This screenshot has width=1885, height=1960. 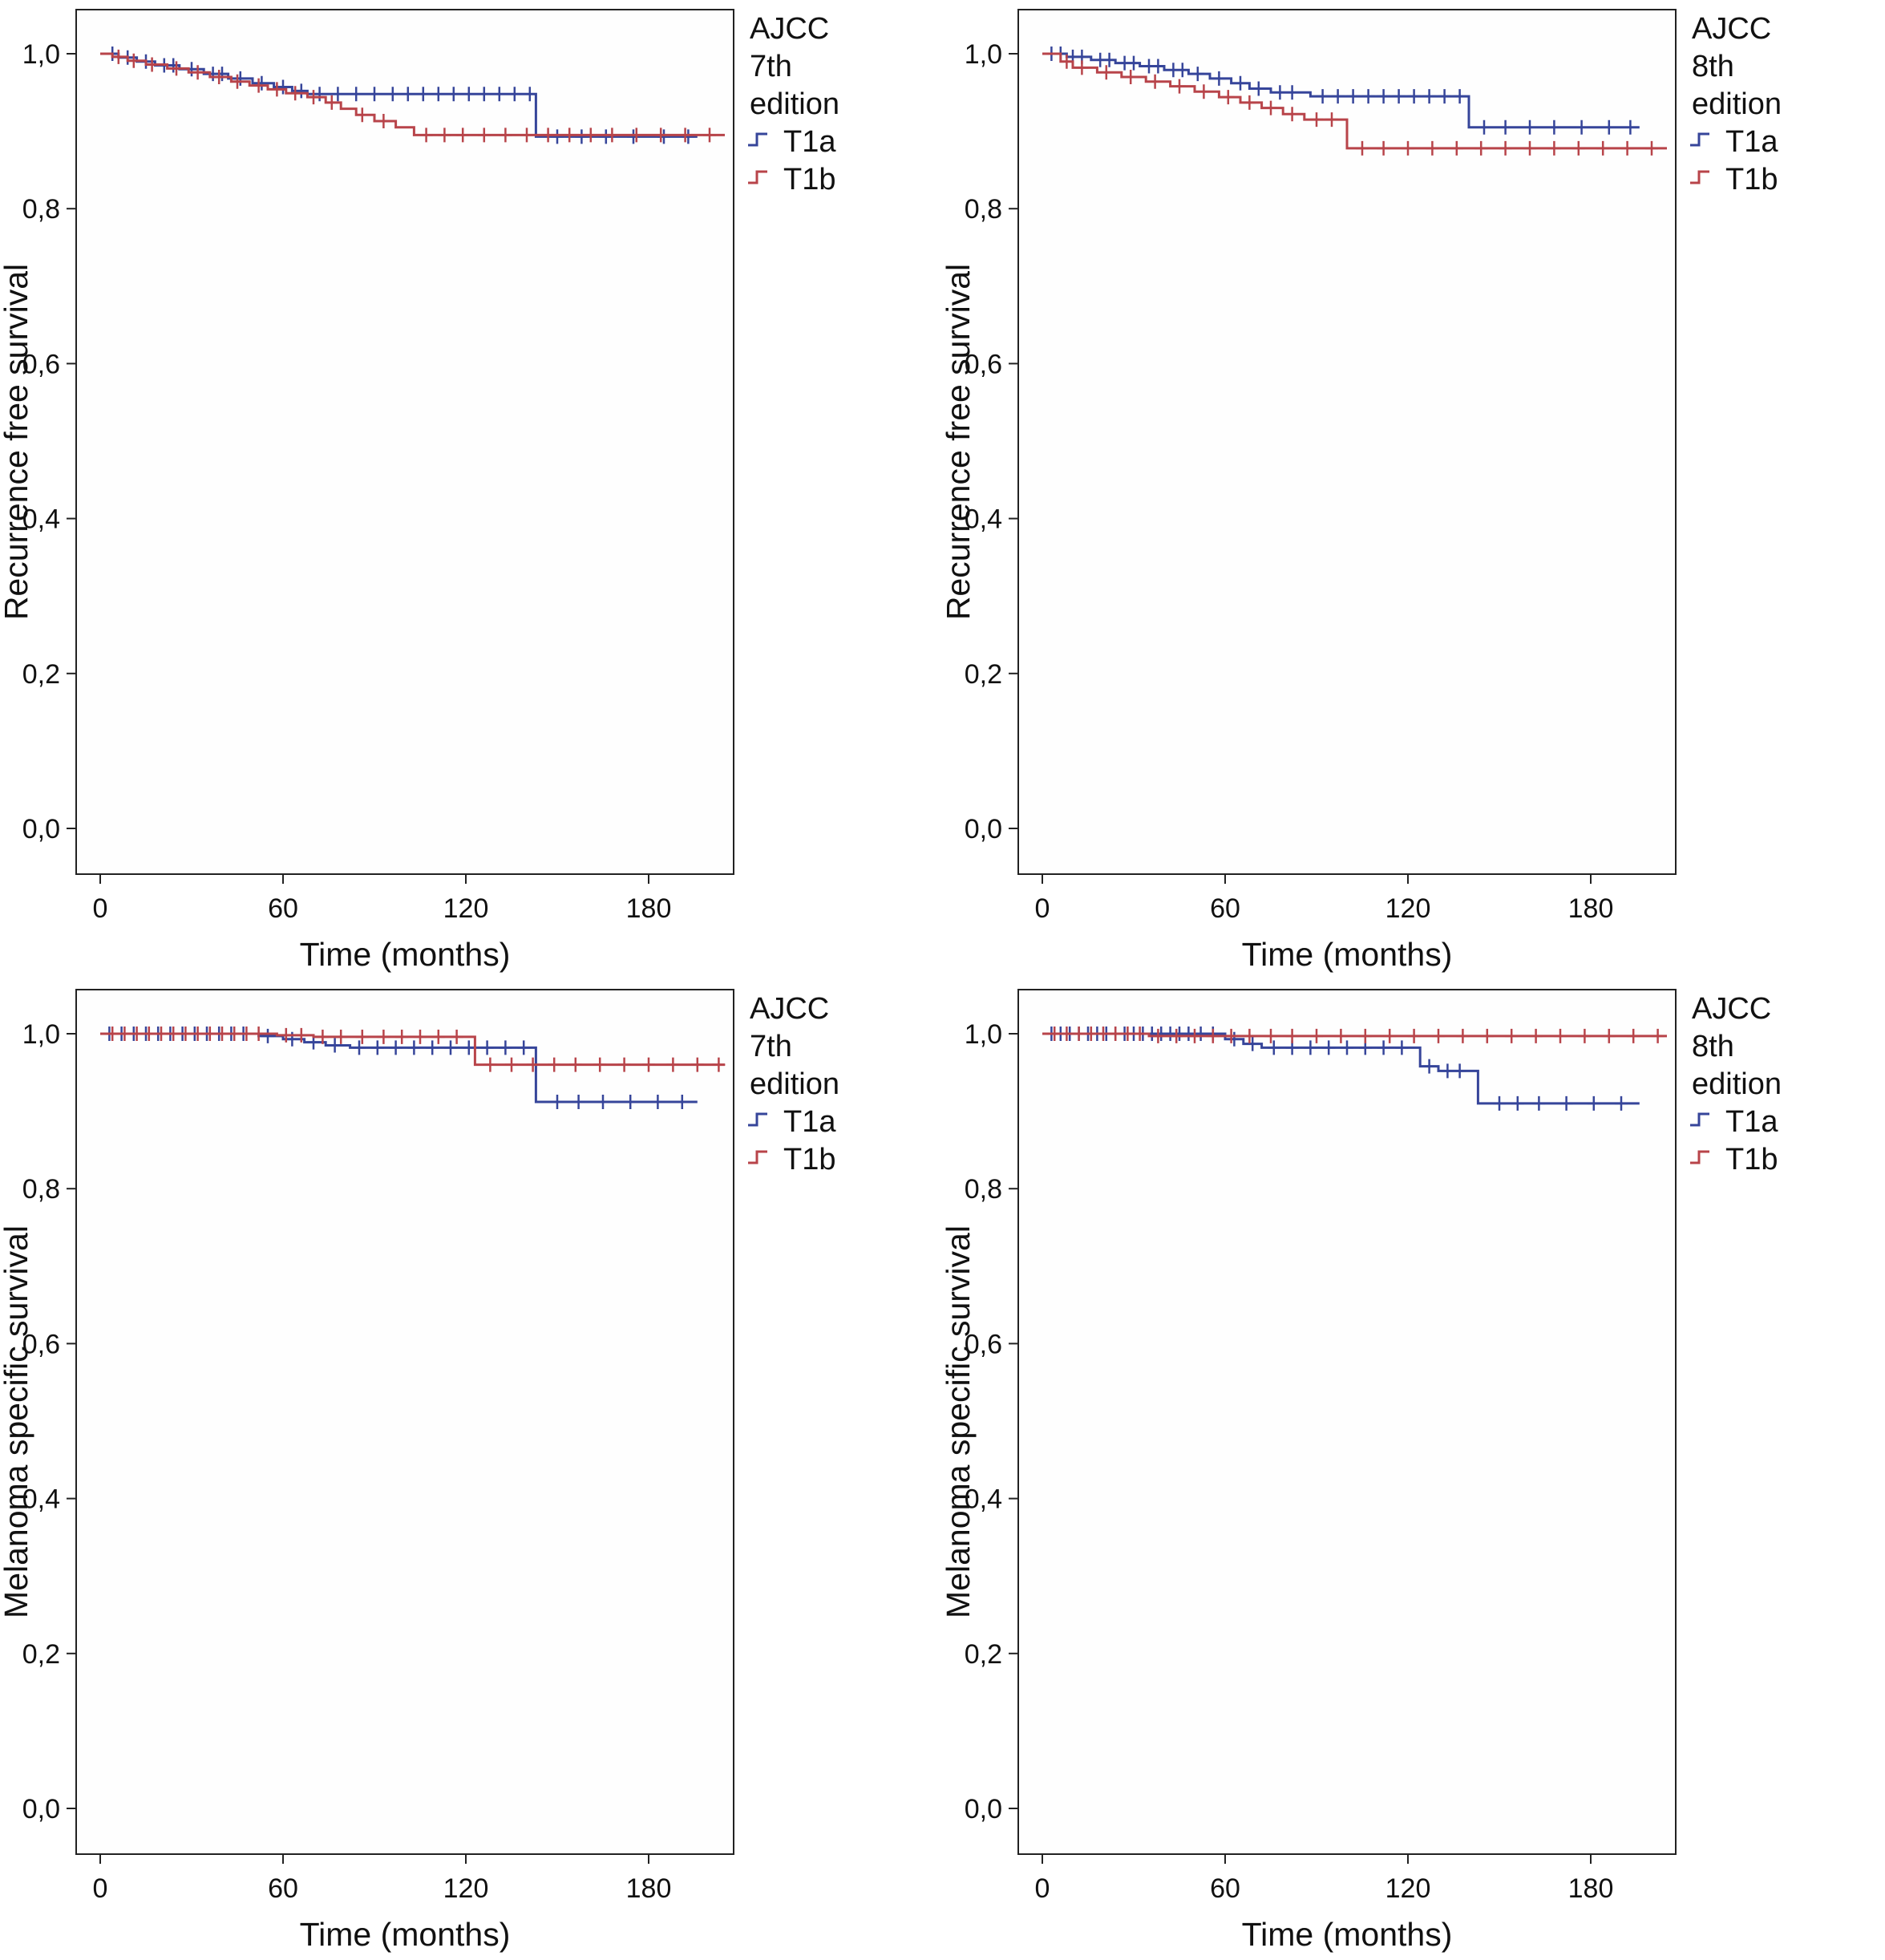 What do you see at coordinates (17, 442) in the screenshot?
I see `y-axis-title: Recurrence free survival` at bounding box center [17, 442].